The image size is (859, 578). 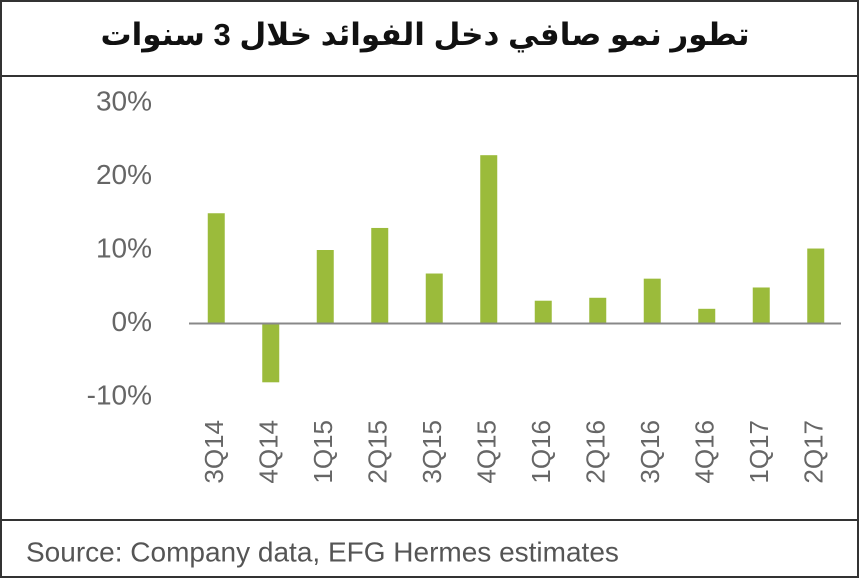 What do you see at coordinates (214, 452) in the screenshot?
I see `x-tick-label: 3Q14` at bounding box center [214, 452].